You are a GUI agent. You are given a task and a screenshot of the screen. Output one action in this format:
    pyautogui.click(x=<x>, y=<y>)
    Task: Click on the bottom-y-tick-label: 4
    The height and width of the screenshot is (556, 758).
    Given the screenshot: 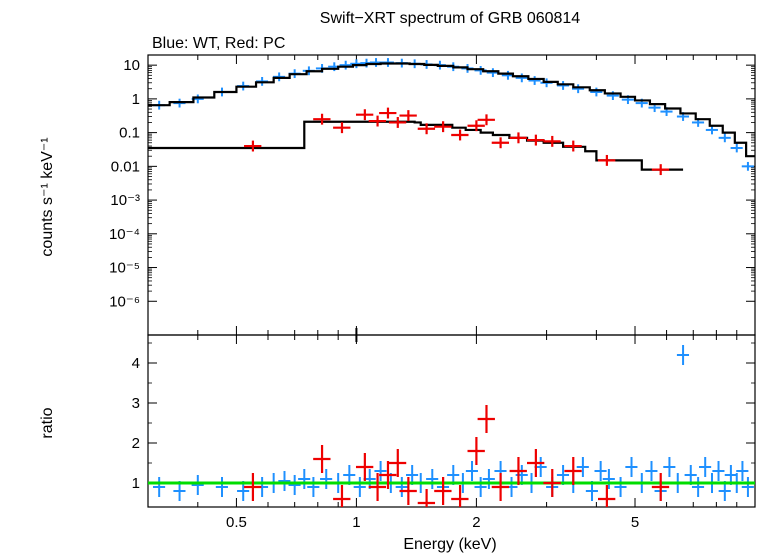 What is the action you would take?
    pyautogui.click(x=136, y=363)
    